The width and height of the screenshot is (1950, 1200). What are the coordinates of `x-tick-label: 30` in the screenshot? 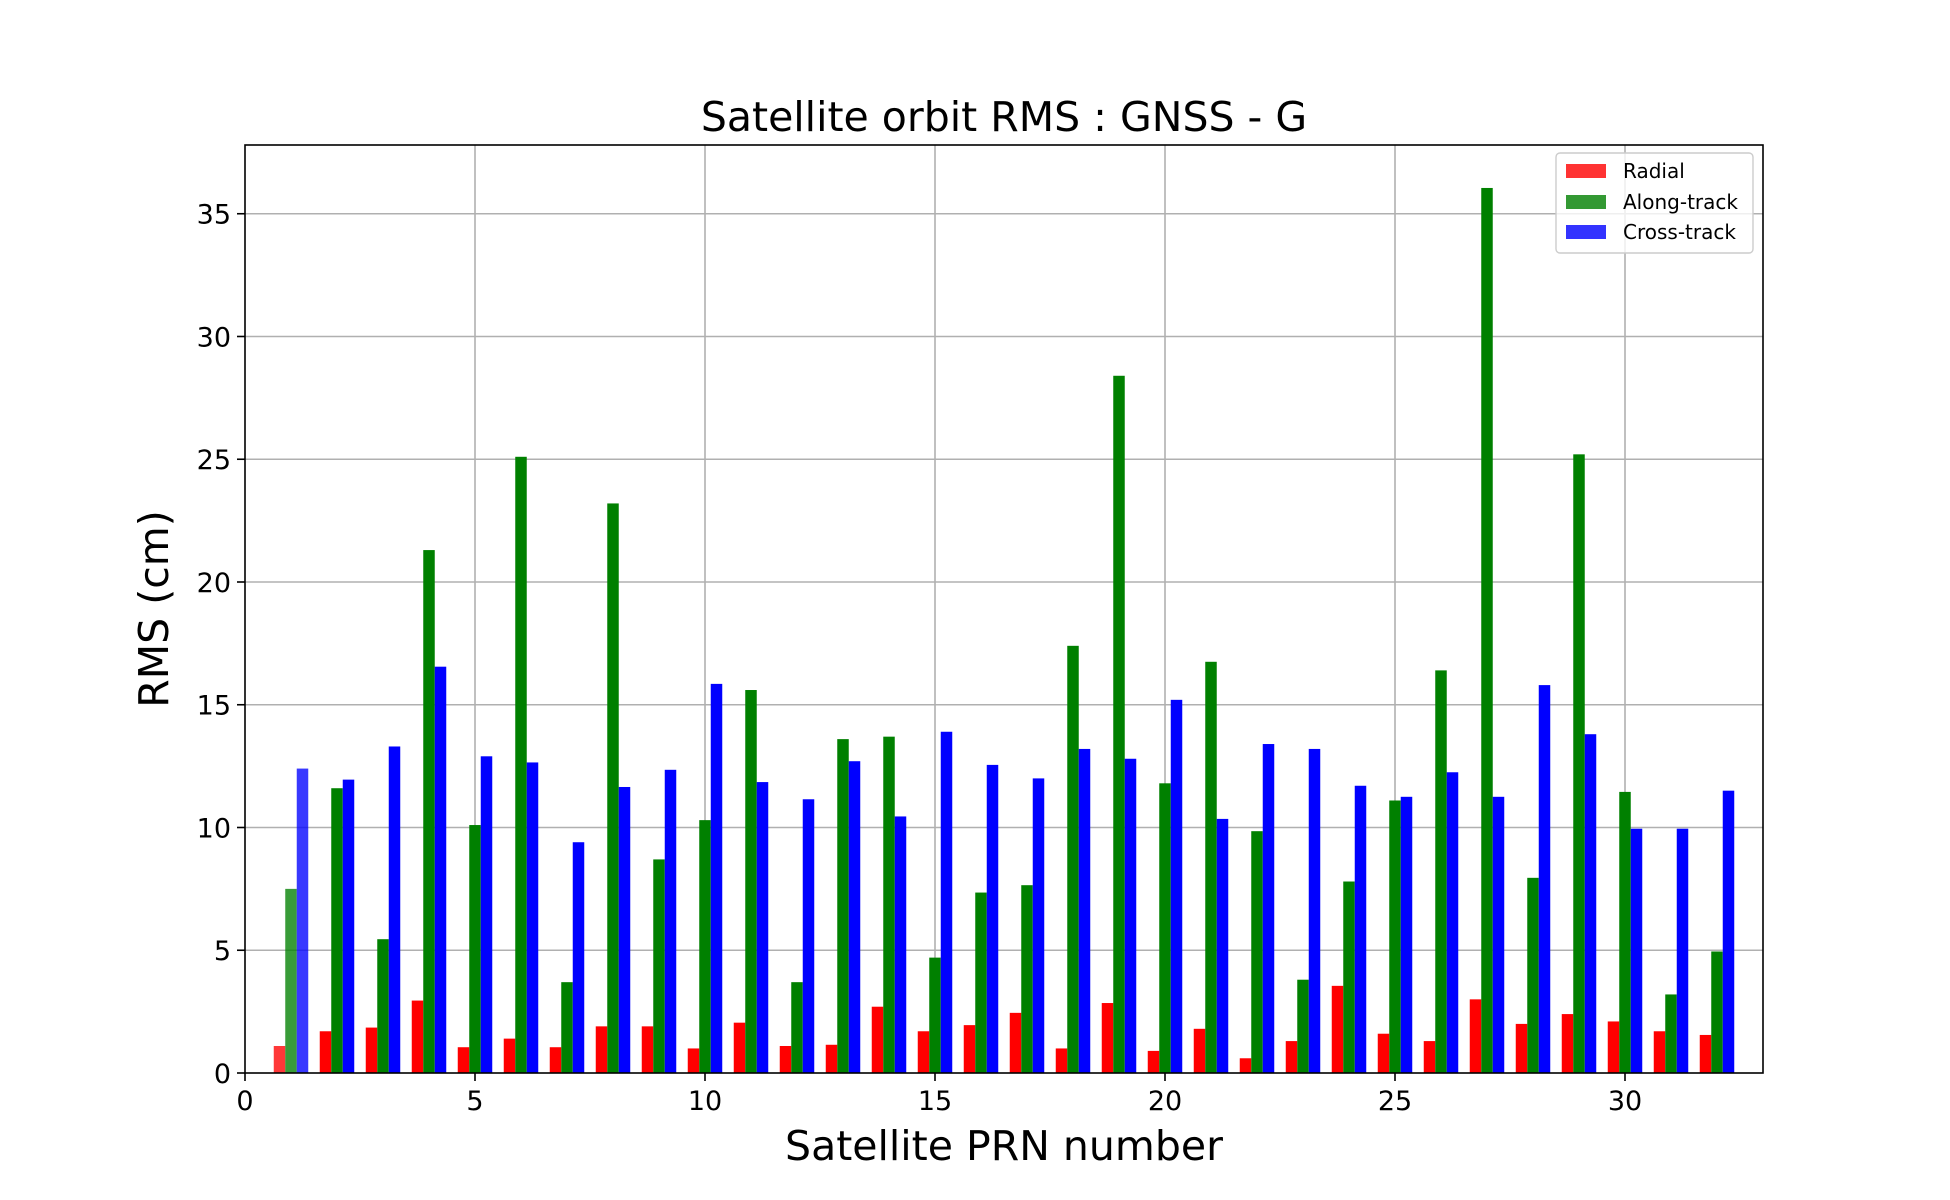 It's located at (1625, 1101).